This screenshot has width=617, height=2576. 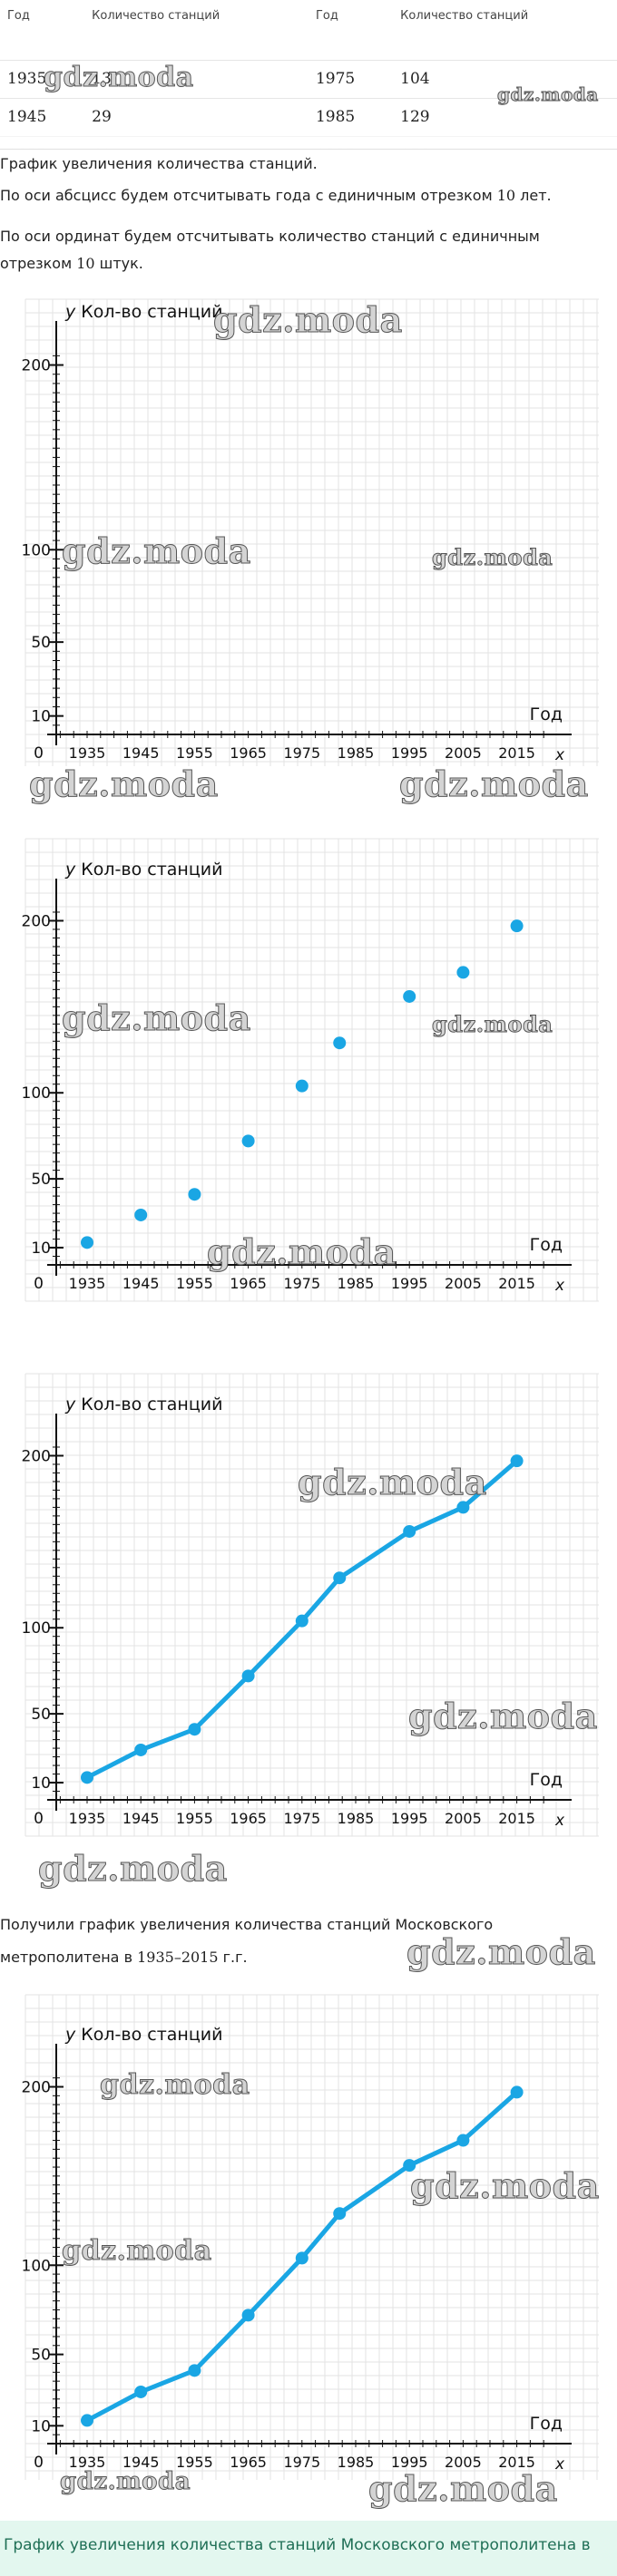 What do you see at coordinates (559, 1286) in the screenshot?
I see `x-axis-letter: x` at bounding box center [559, 1286].